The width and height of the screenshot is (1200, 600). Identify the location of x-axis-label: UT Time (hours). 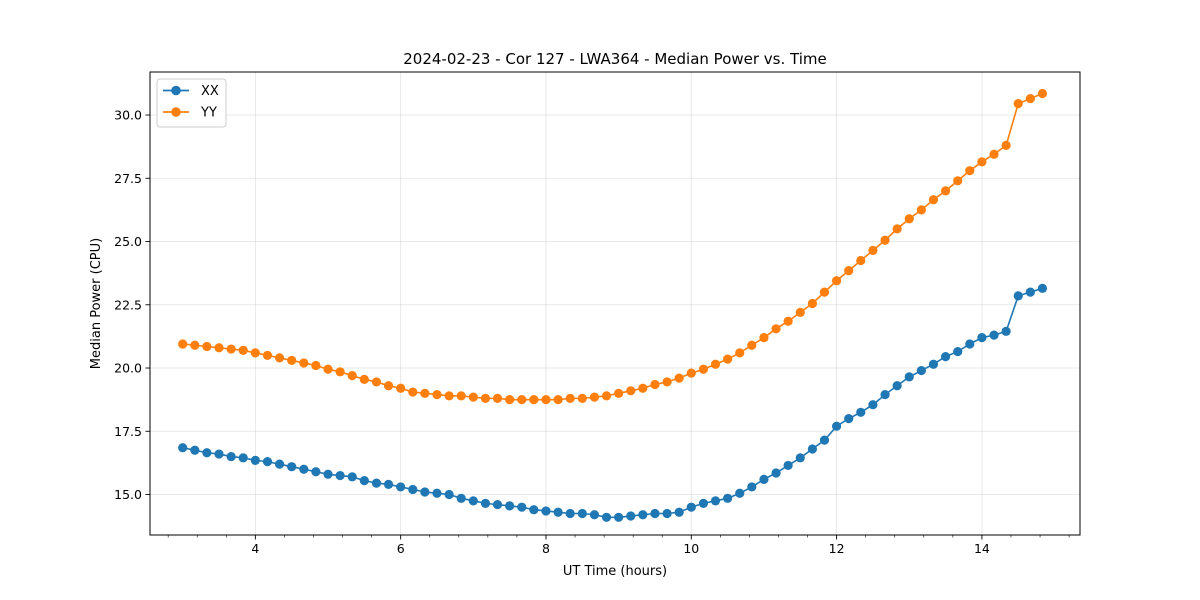
(615, 571).